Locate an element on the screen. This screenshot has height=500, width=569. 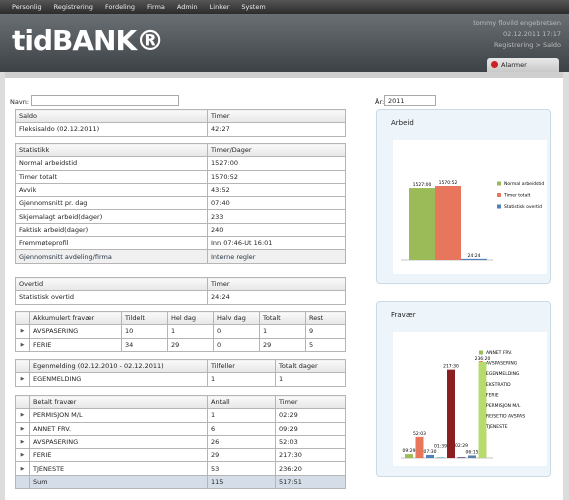
row: Fremmøteprofil Inn 07:46-Ut 16:01 is located at coordinates (180, 243).